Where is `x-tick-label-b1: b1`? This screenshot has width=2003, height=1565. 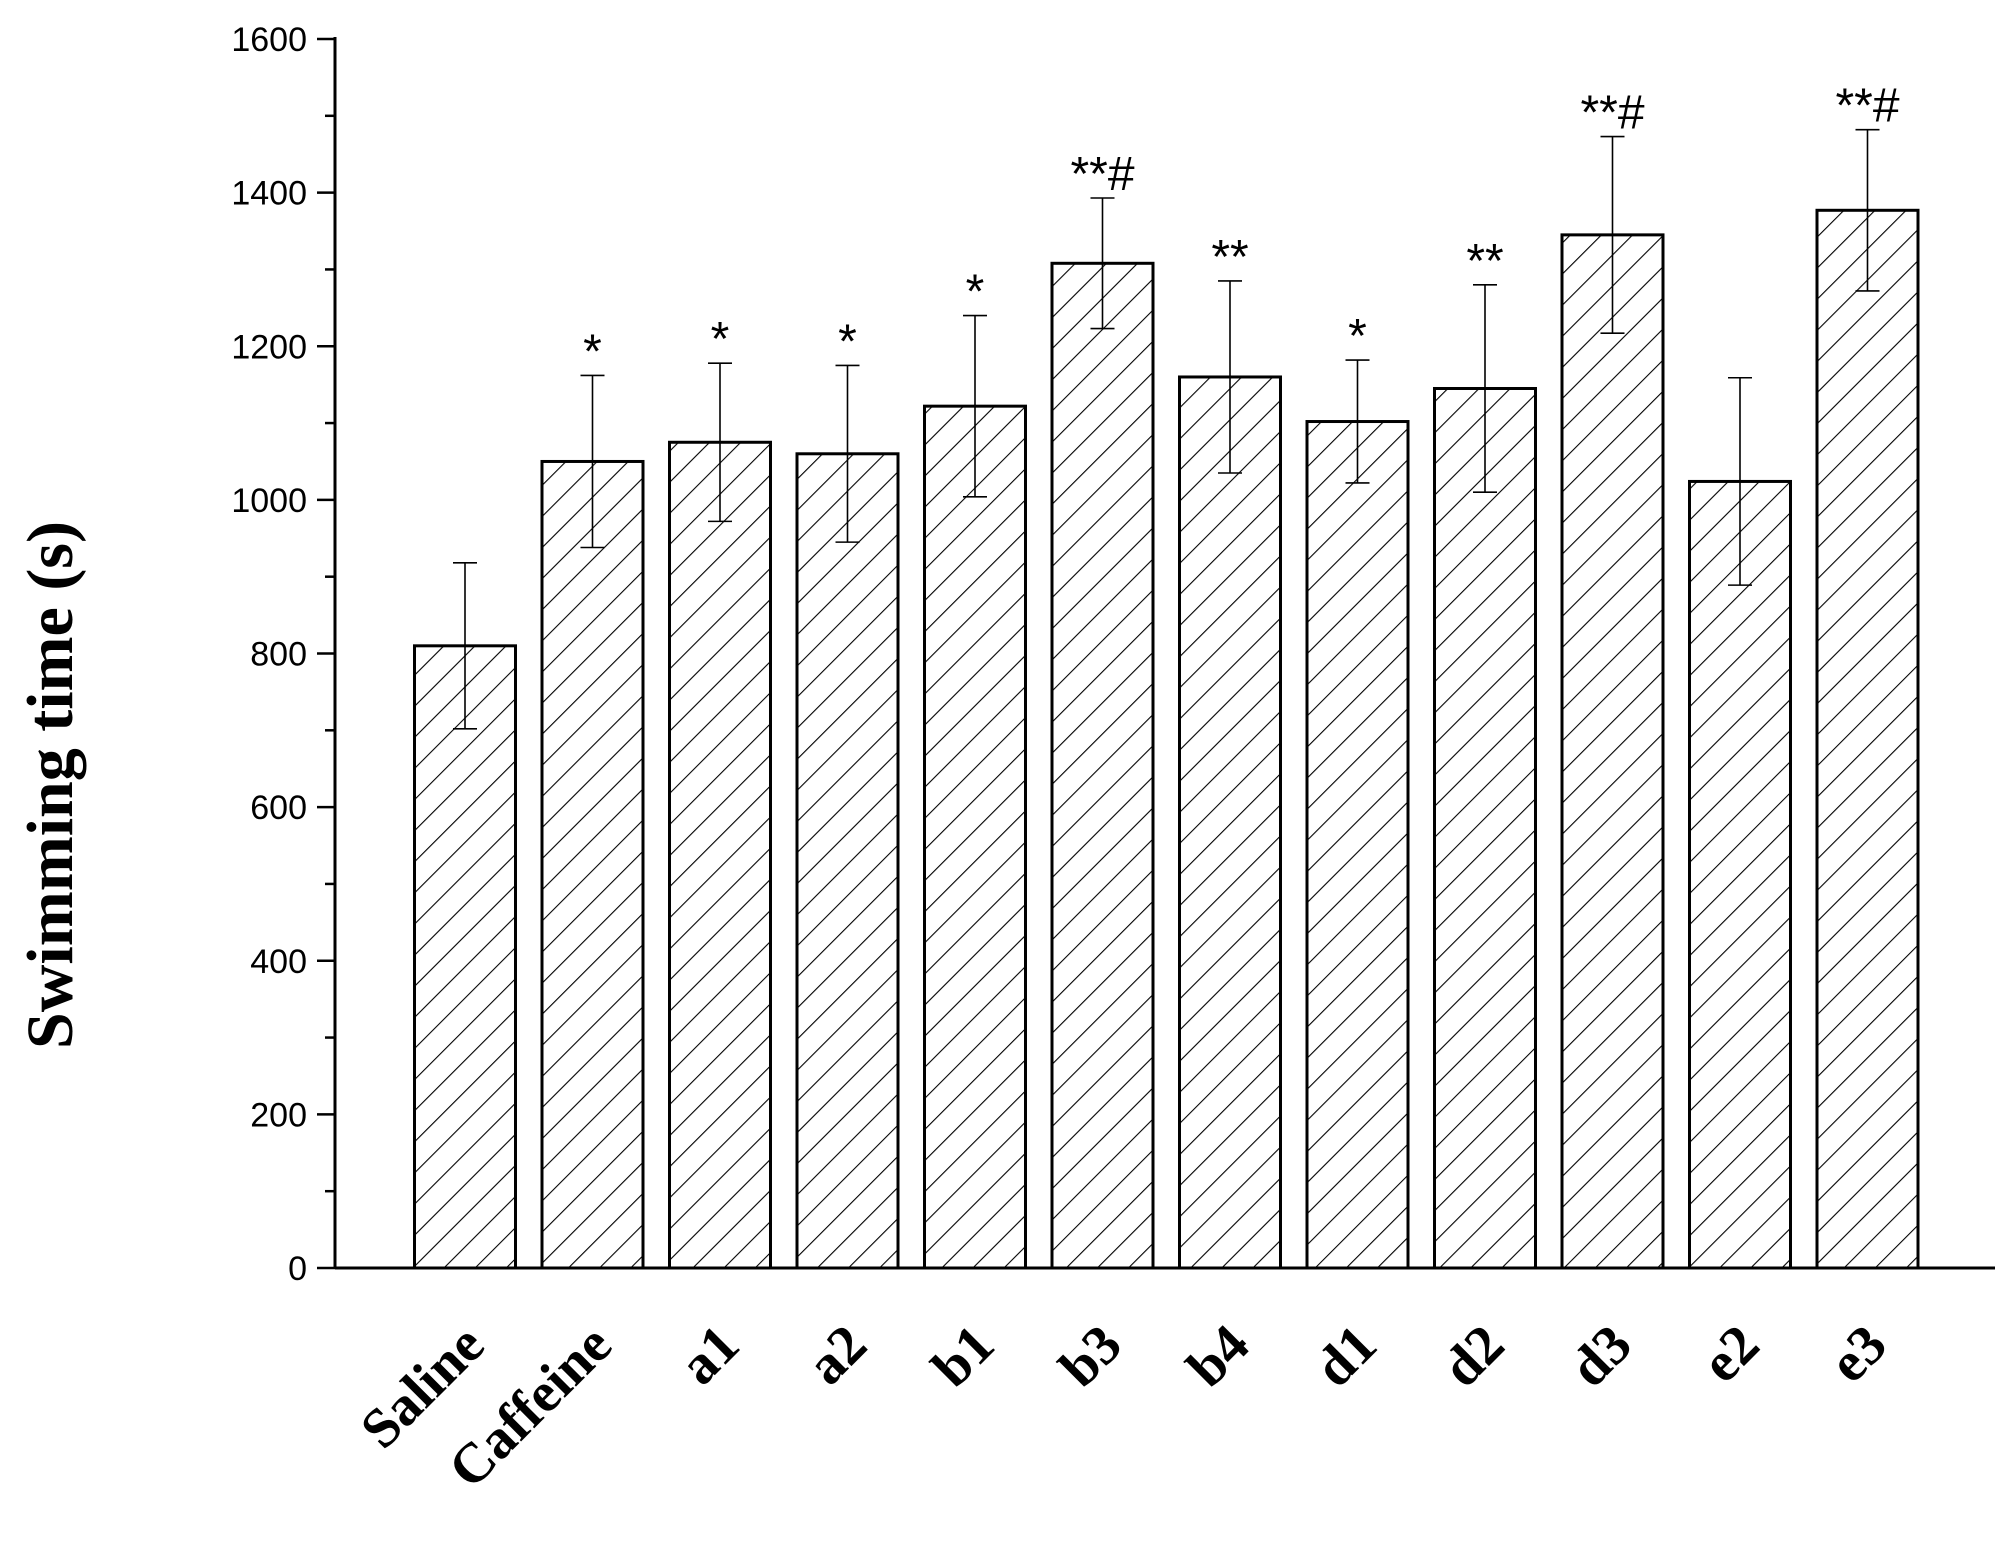
x-tick-label-b1: b1 is located at coordinates (964, 1356).